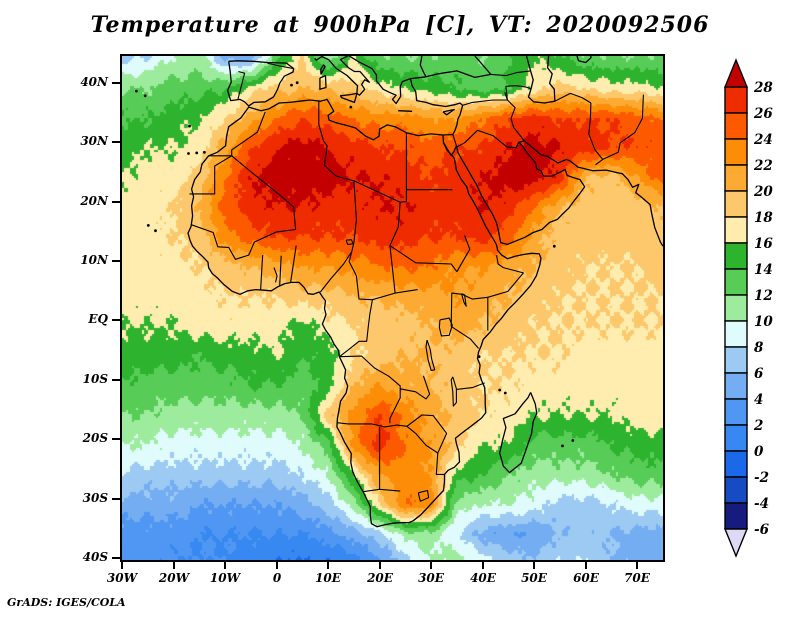 The image size is (800, 618). What do you see at coordinates (94, 141) in the screenshot?
I see `lat-tick-label: 30N` at bounding box center [94, 141].